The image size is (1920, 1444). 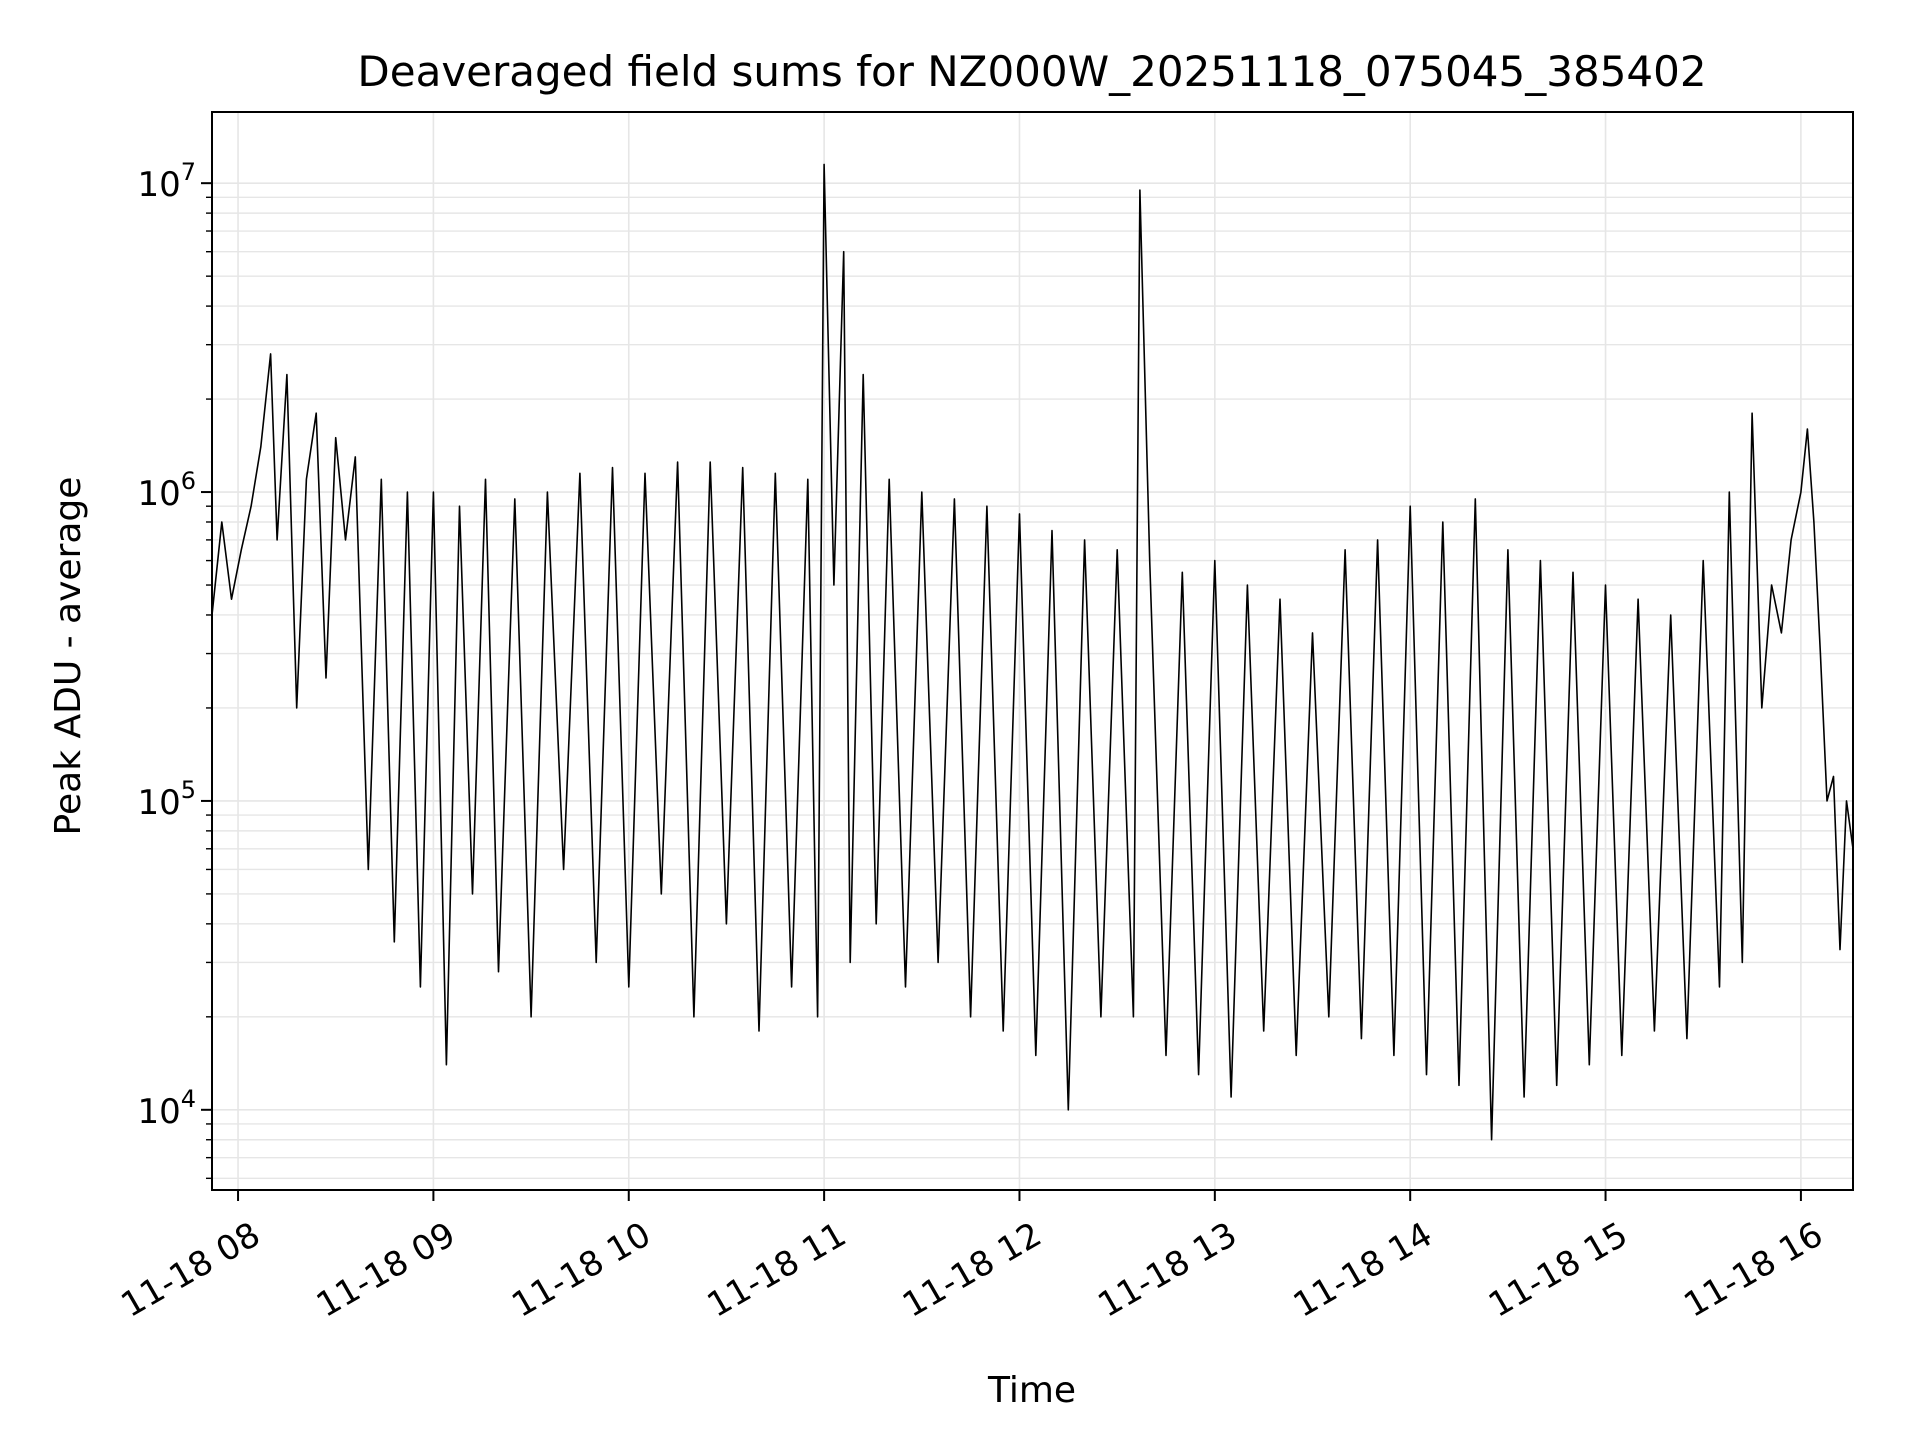 I want to click on y-tick-label: 10⁴, so click(x=166, y=1108).